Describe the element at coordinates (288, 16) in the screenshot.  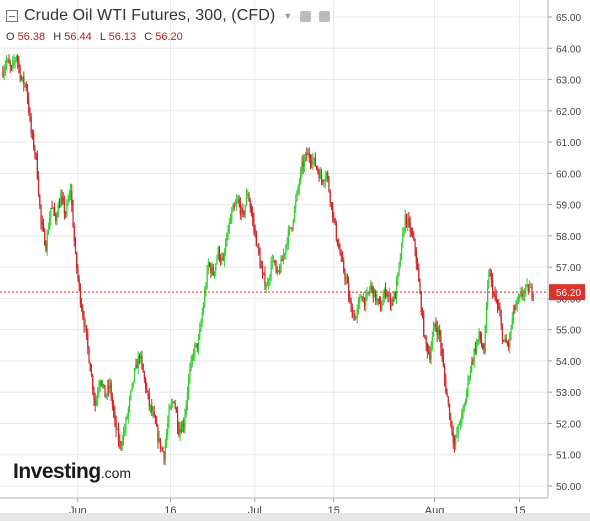
I see `chevron-down-icon: ▼` at that location.